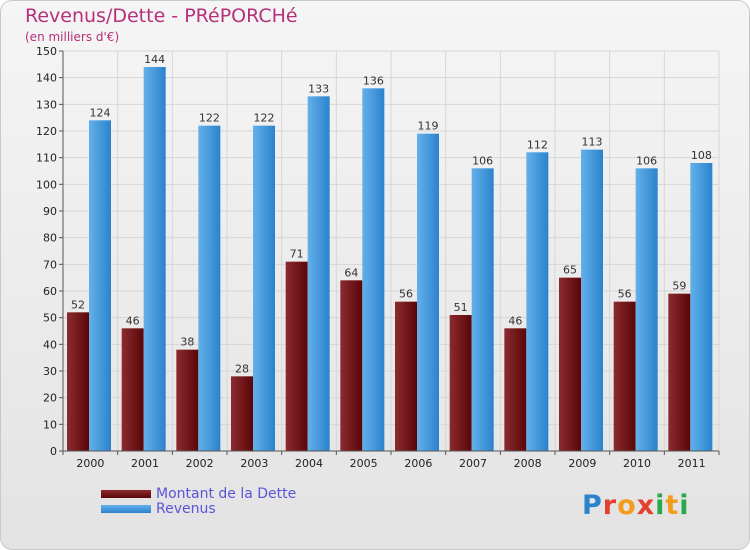 This screenshot has width=750, height=550. I want to click on x-tick-label: 2003, so click(254, 463).